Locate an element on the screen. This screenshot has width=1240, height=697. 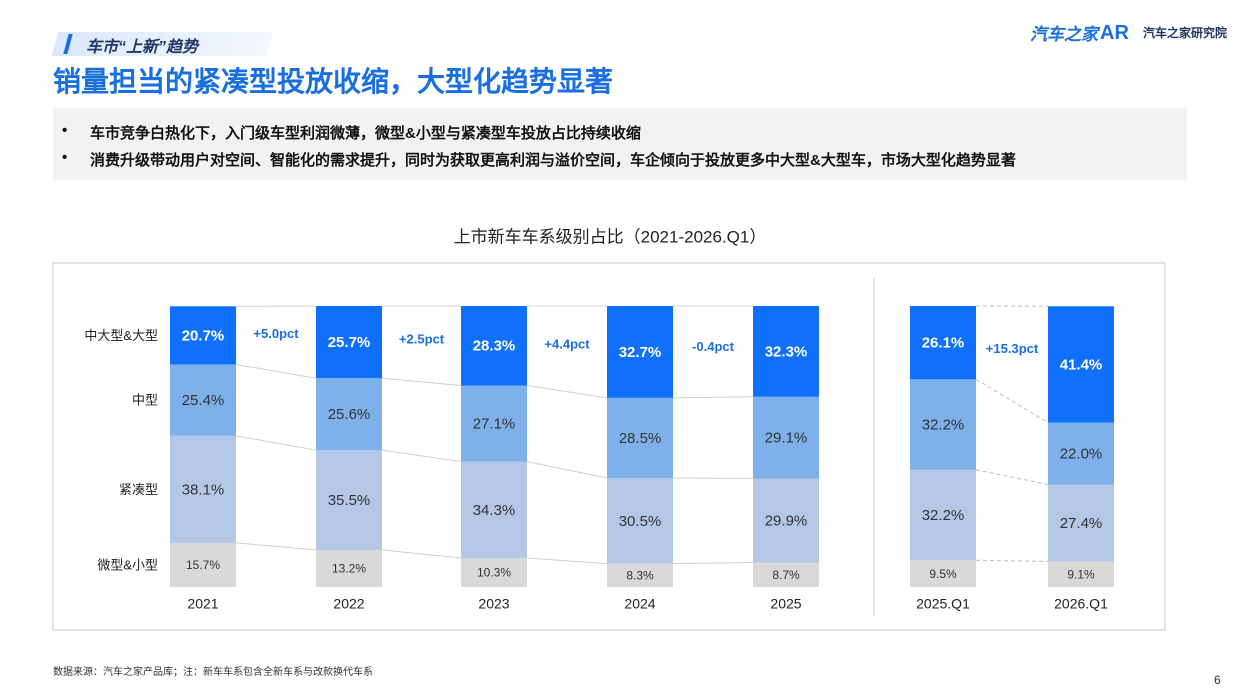
value-label: 22.0% is located at coordinates (1081, 453).